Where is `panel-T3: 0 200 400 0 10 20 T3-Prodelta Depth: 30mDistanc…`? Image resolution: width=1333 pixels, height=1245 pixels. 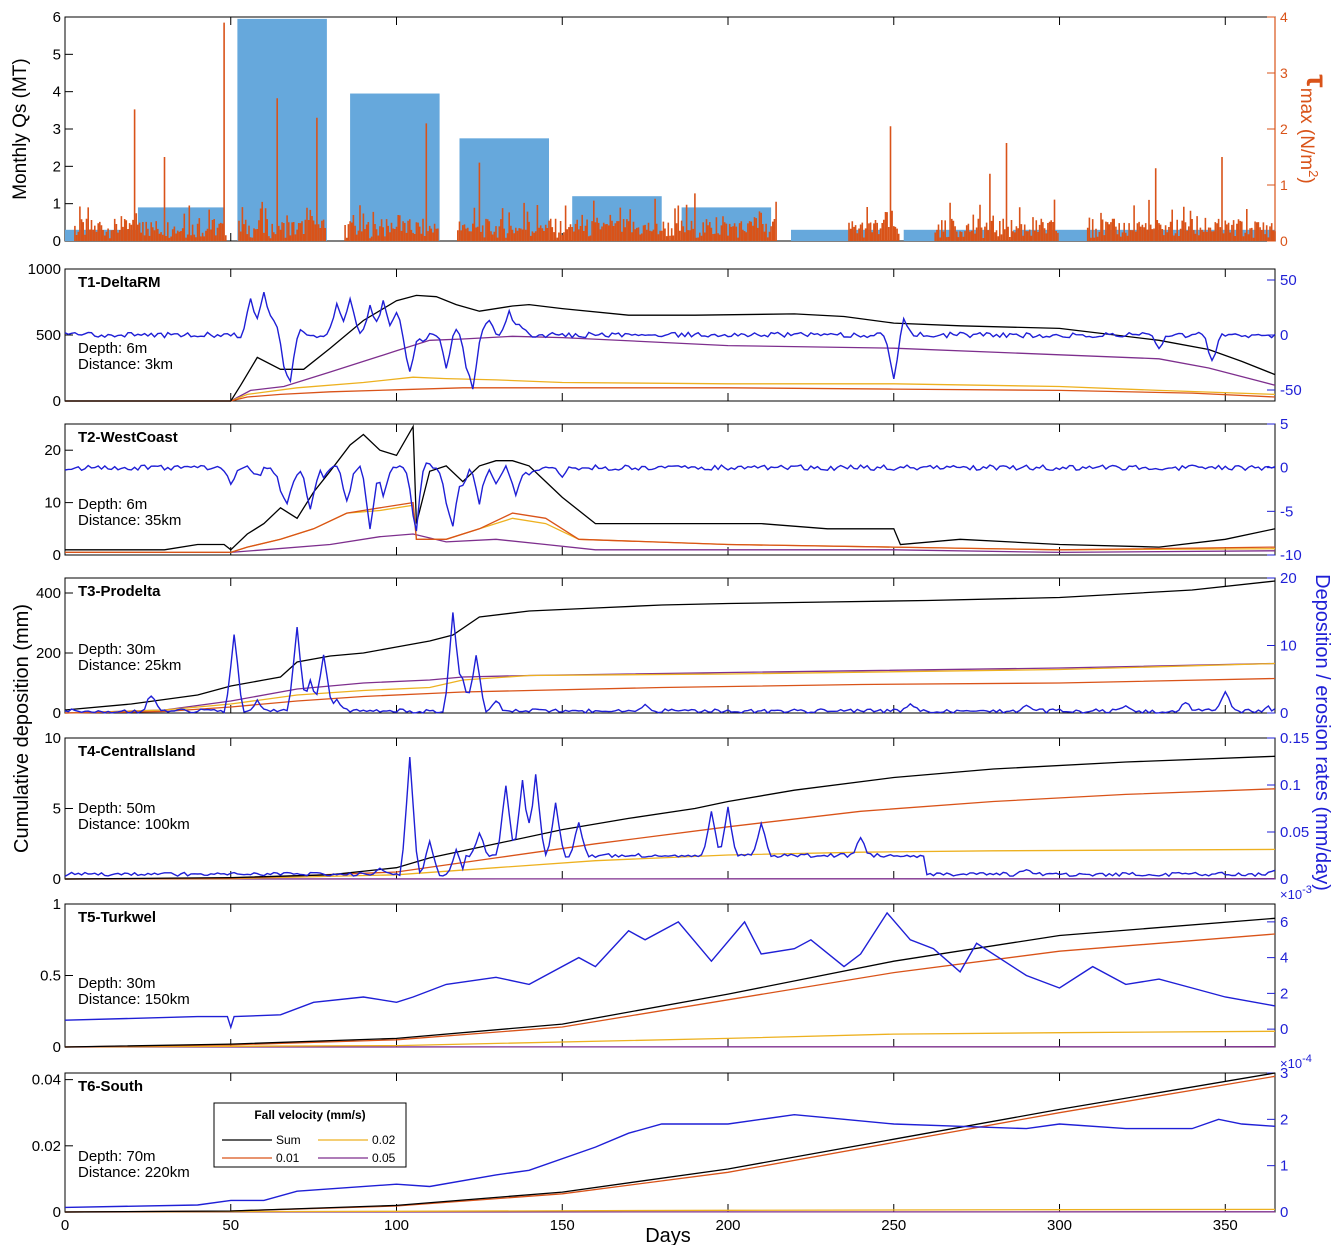
panel-T3: 0 200 400 0 10 20 T3-Prodelta Depth: 30mDistanc… is located at coordinates (666, 646).